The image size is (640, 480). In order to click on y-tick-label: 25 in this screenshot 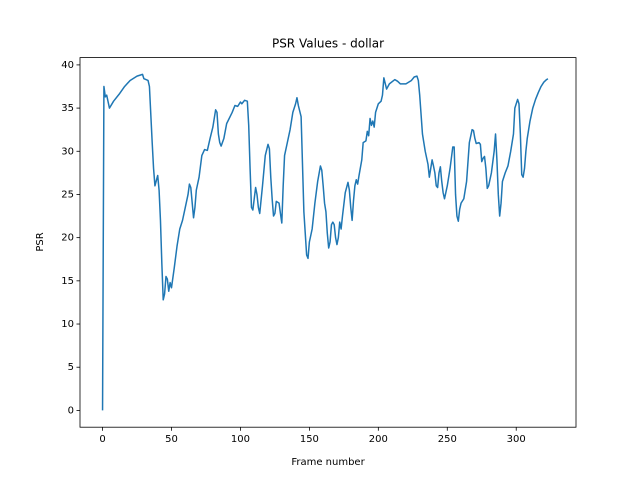, I will do `click(67, 194)`.